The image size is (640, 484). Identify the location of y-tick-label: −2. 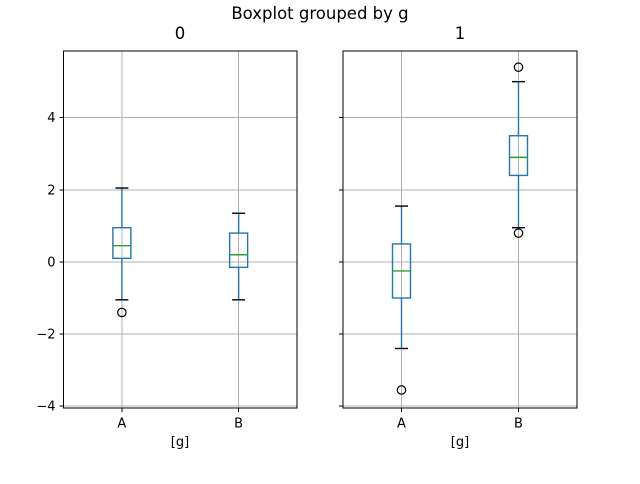
(45, 335).